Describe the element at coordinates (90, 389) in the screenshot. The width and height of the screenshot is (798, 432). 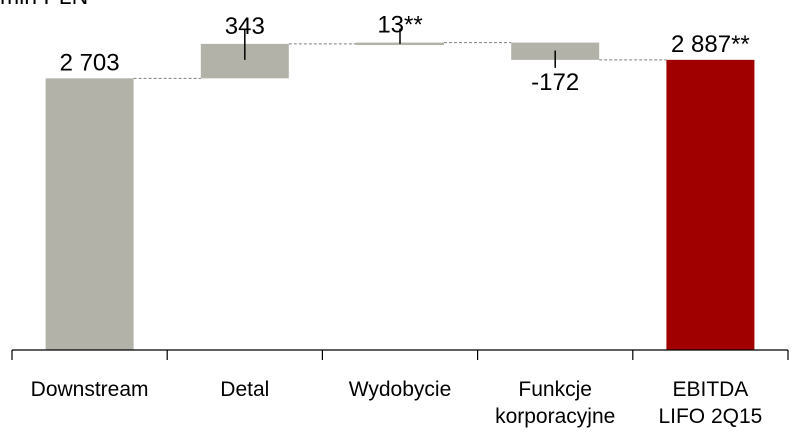
I see `category-label-downstream: Downstream` at that location.